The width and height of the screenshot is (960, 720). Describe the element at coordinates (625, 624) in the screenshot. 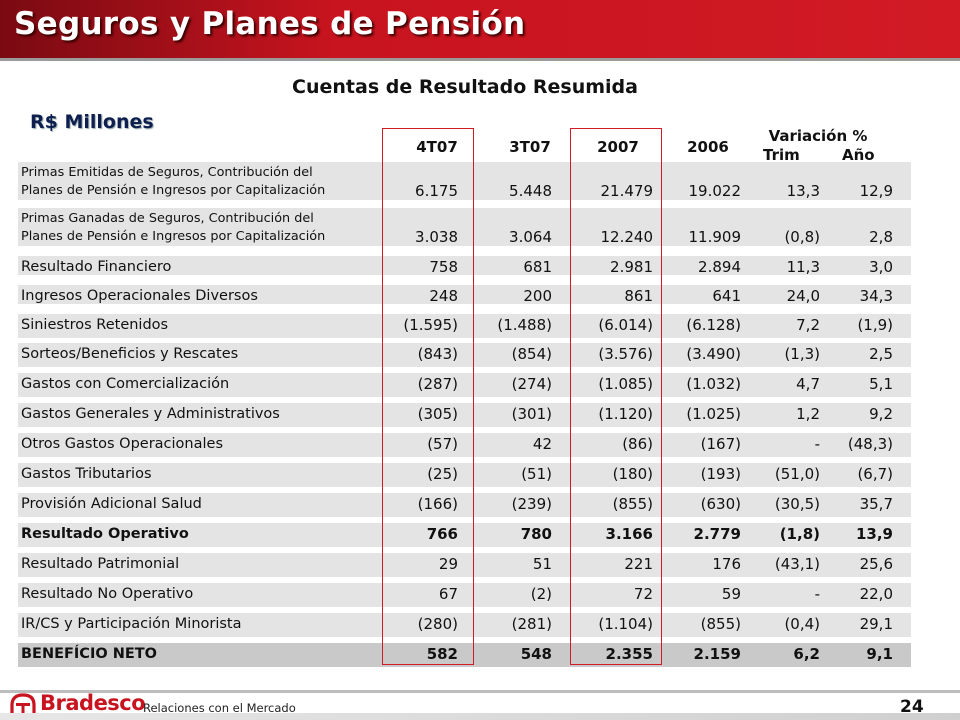

I see `row-value-2007: (1.104)` at that location.